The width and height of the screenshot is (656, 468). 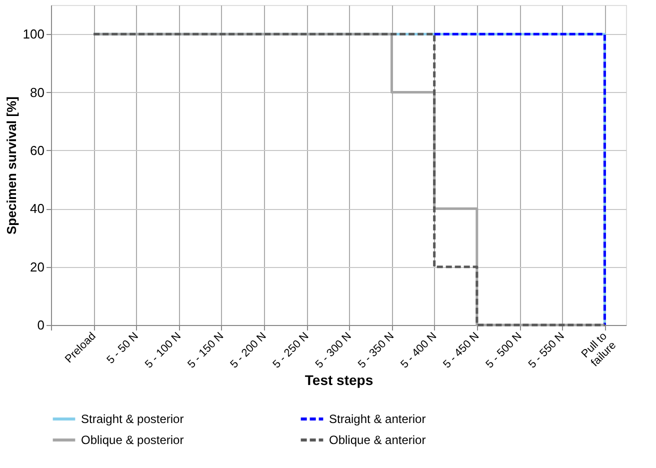 I want to click on y-tick-label: 60, so click(x=37, y=150).